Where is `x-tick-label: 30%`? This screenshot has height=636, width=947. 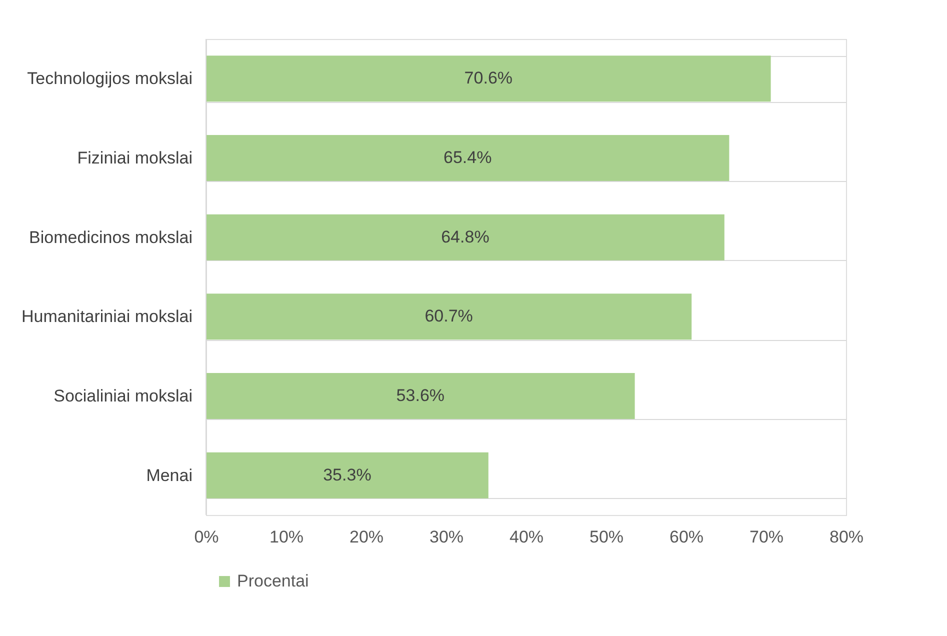 x-tick-label: 30% is located at coordinates (446, 537).